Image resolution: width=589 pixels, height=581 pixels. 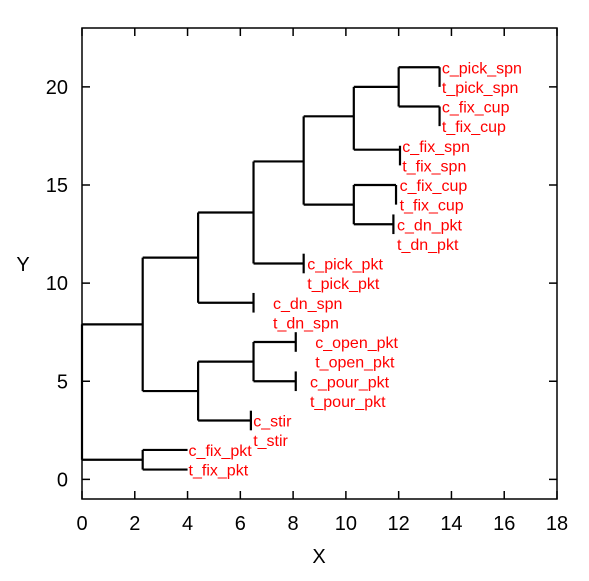 What do you see at coordinates (62, 382) in the screenshot?
I see `y-tick-label: 5` at bounding box center [62, 382].